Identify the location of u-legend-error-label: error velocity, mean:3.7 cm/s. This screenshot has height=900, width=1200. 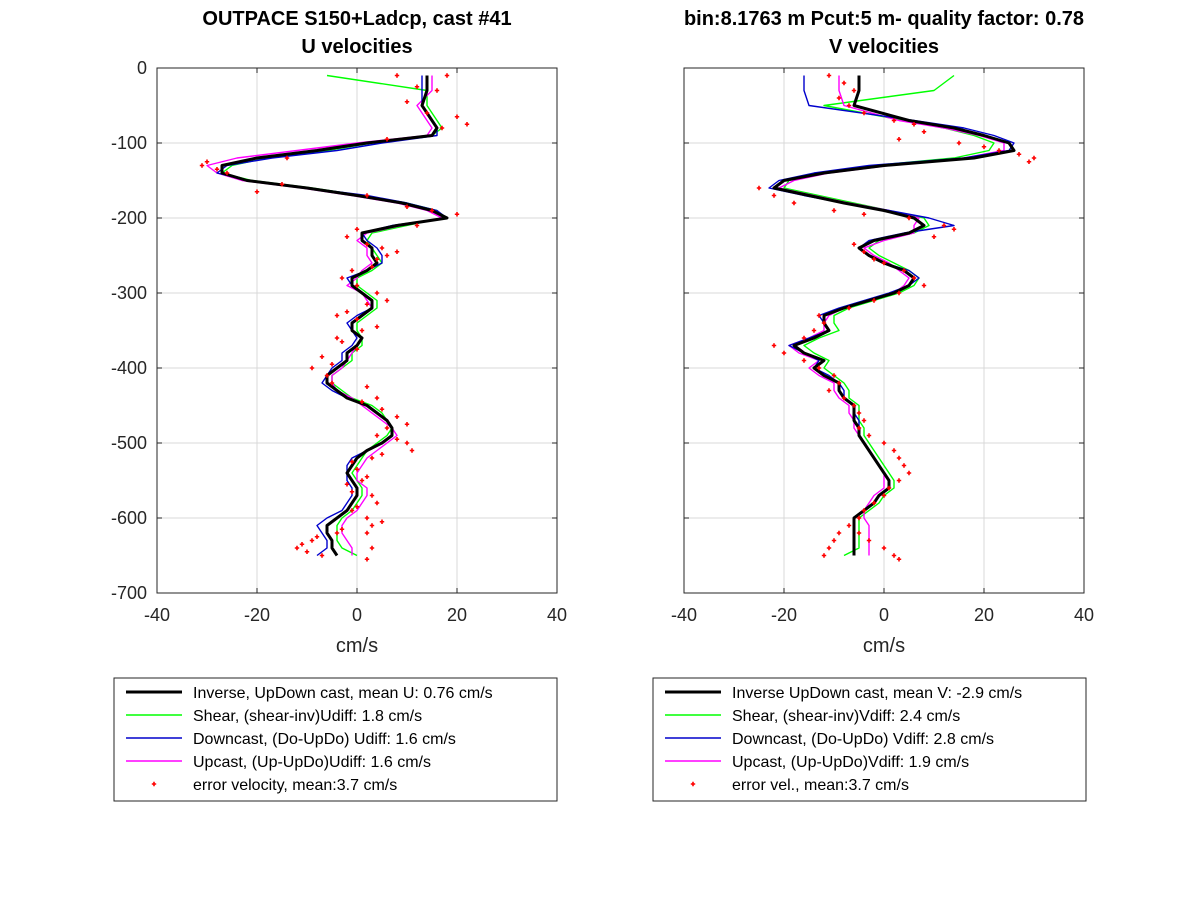
(295, 785).